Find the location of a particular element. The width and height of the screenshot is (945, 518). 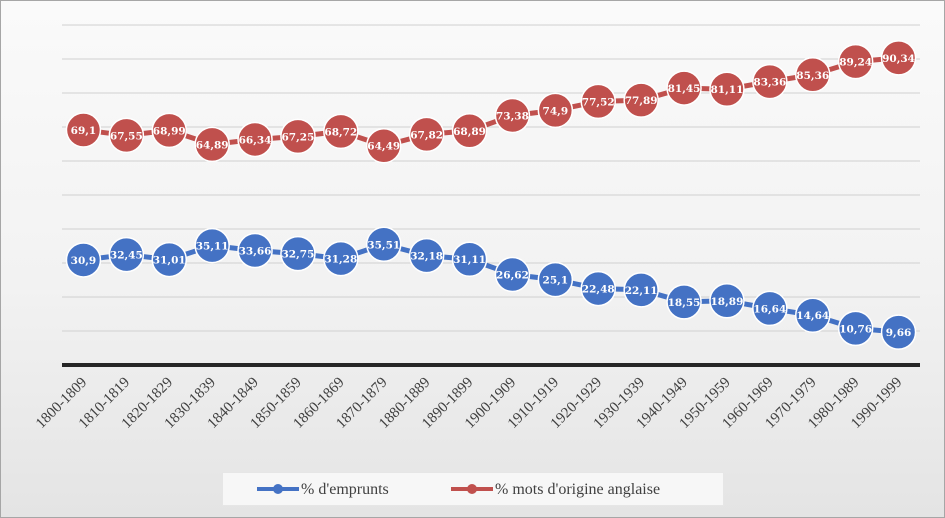

data-label: 35,11 is located at coordinates (212, 247).